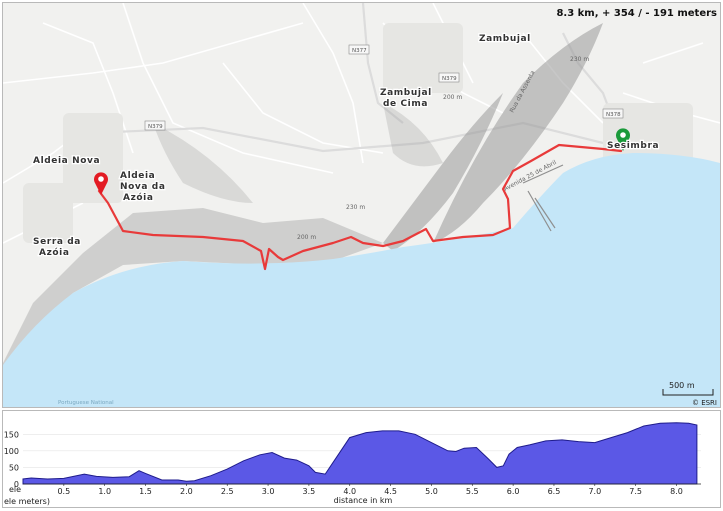 The height and width of the screenshot is (511, 723). What do you see at coordinates (513, 491) in the screenshot?
I see `x-tick-label: 6.0` at bounding box center [513, 491].